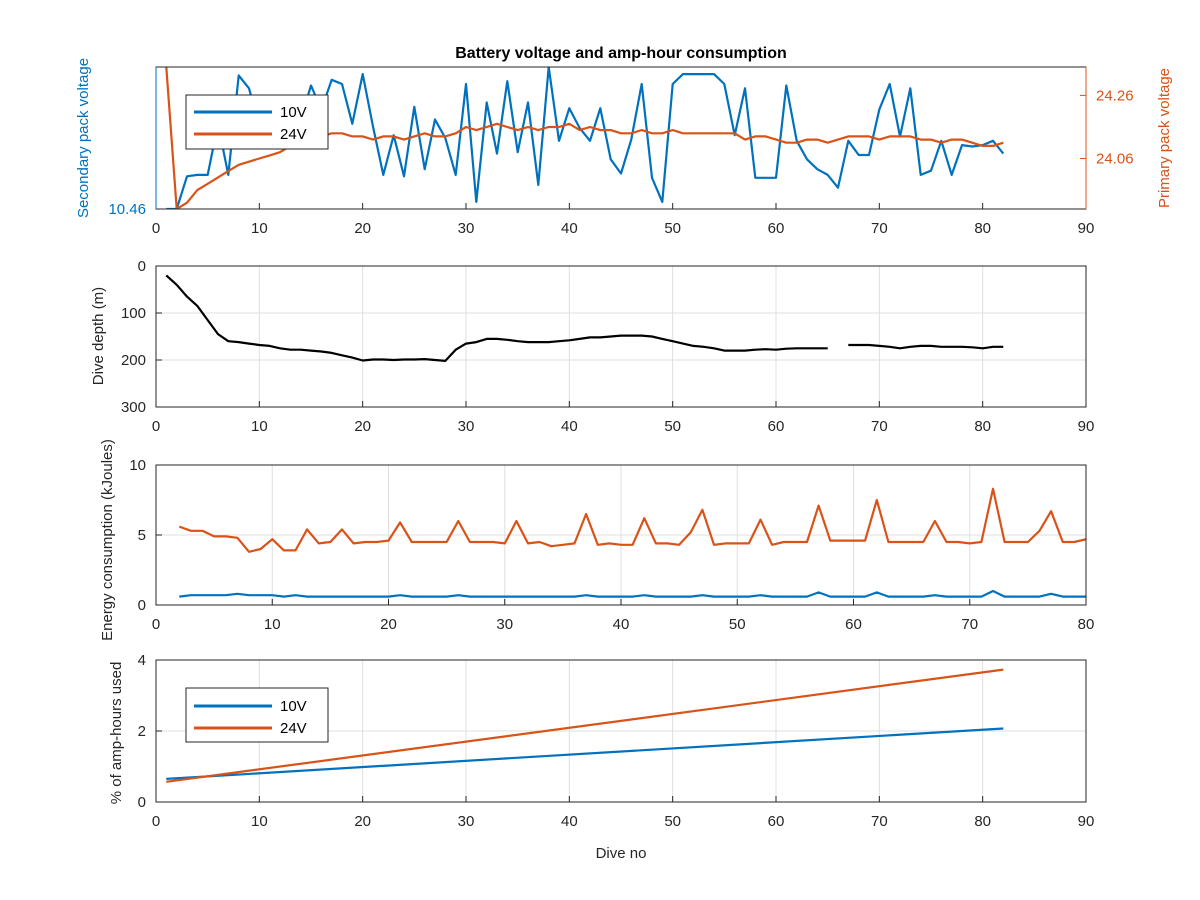  Describe the element at coordinates (133, 360) in the screenshot. I see `y-tick-label: 200` at that location.